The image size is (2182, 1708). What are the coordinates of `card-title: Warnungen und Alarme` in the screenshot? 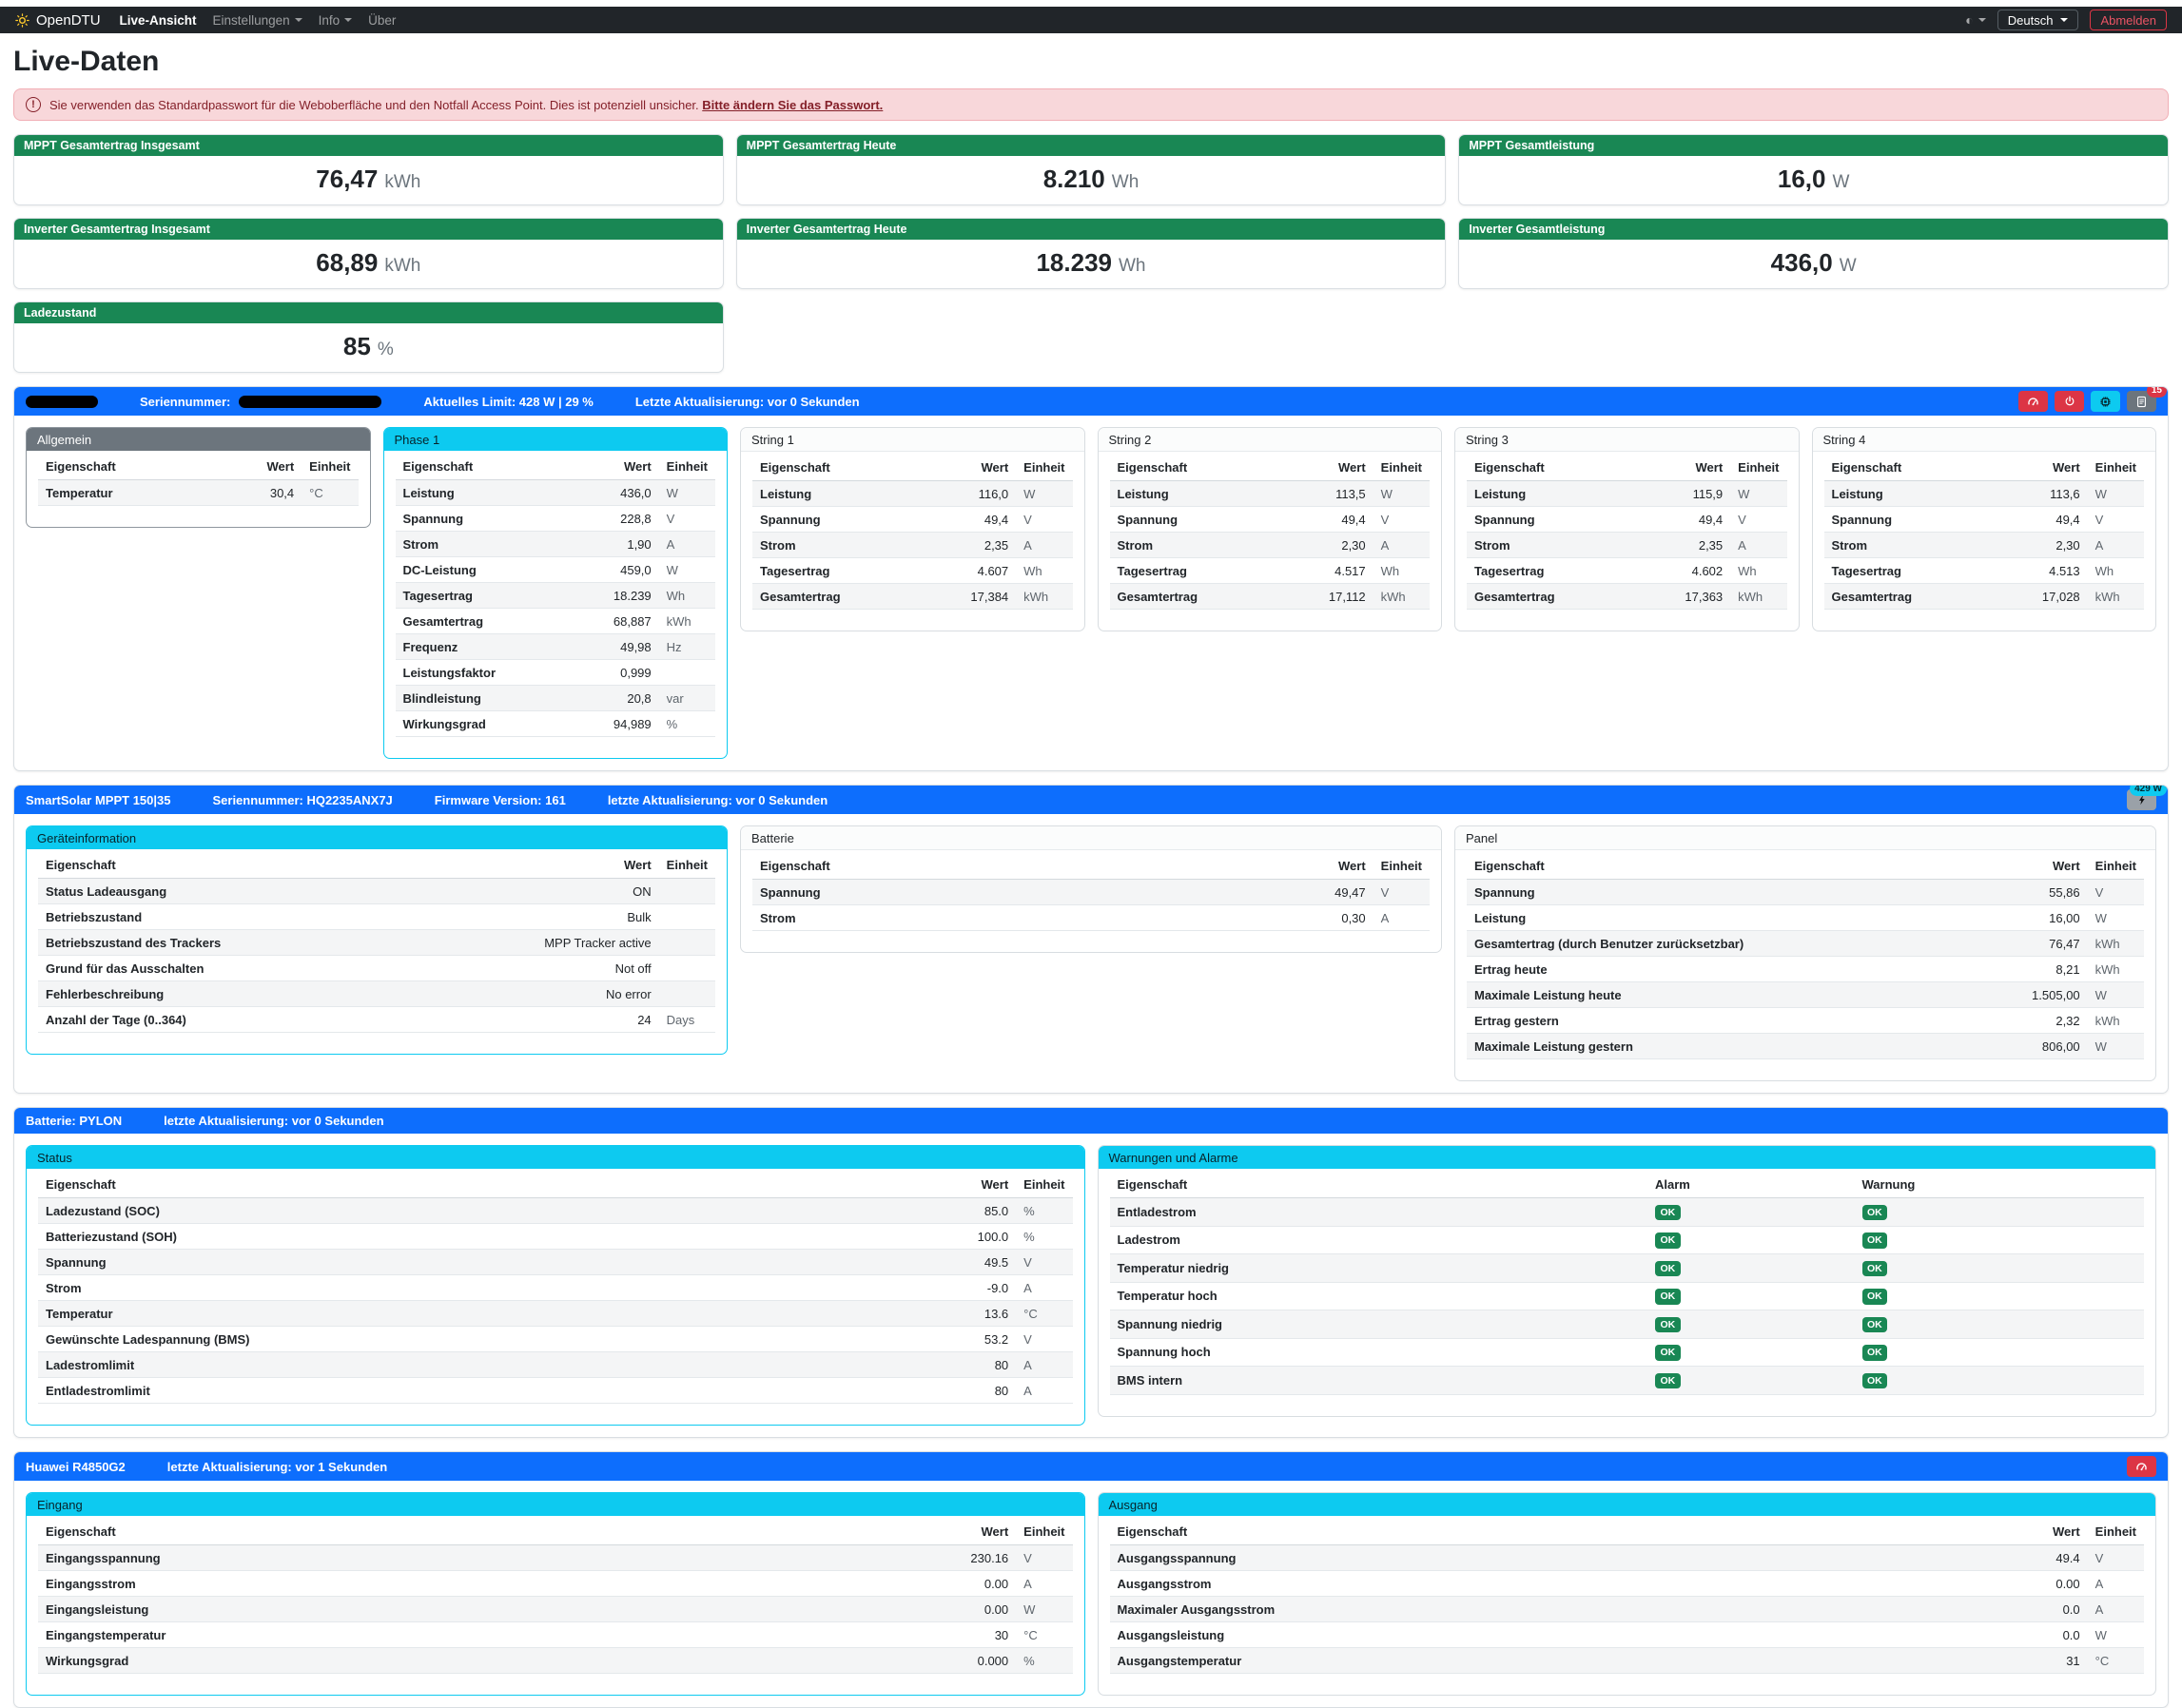 It's located at (1627, 1157).